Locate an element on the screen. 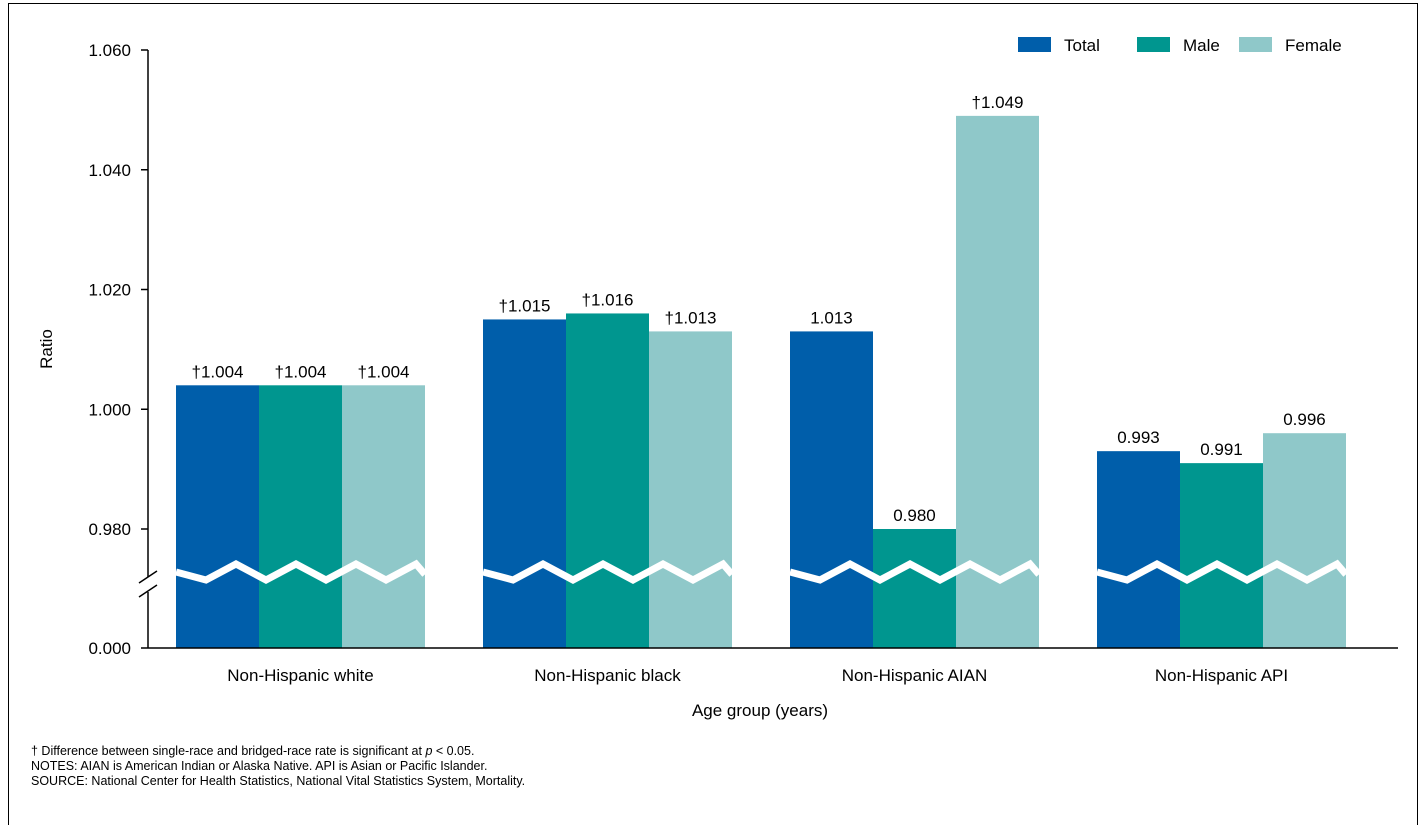 The image size is (1424, 826). y-tick-label-4: 1.040 is located at coordinates (109, 170).